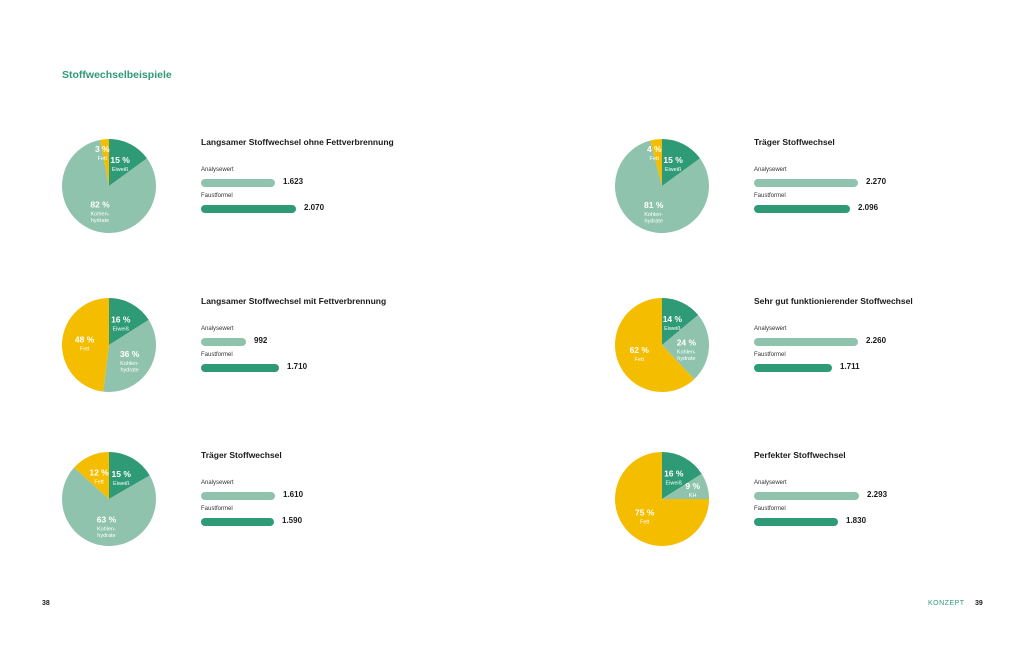 The image size is (1026, 648). Describe the element at coordinates (314, 207) in the screenshot. I see `bar-value-faust: 2.070` at that location.